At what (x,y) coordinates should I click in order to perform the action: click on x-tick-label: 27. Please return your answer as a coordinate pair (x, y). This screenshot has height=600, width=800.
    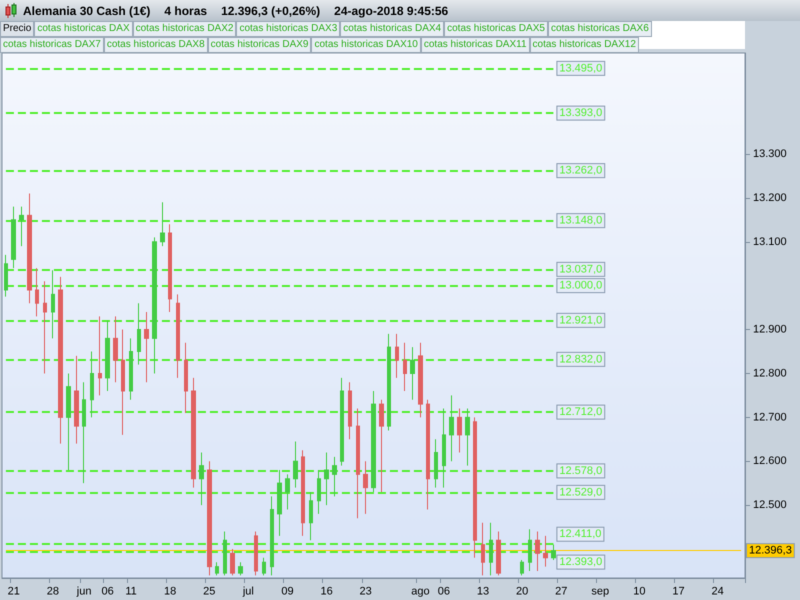
    Looking at the image, I should click on (561, 592).